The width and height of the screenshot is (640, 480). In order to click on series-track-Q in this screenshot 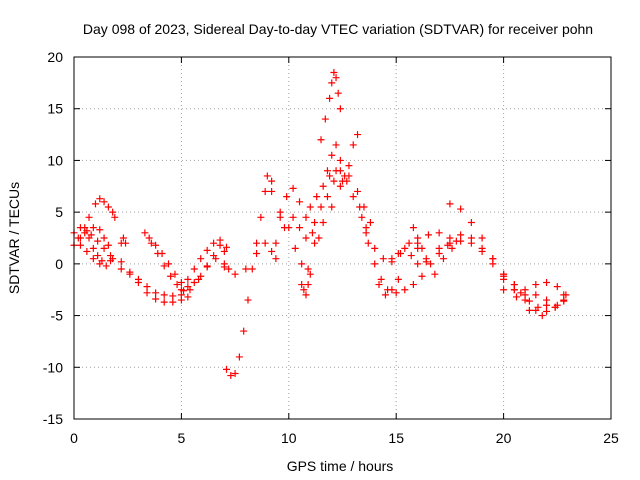, I will do `click(306, 284)`.